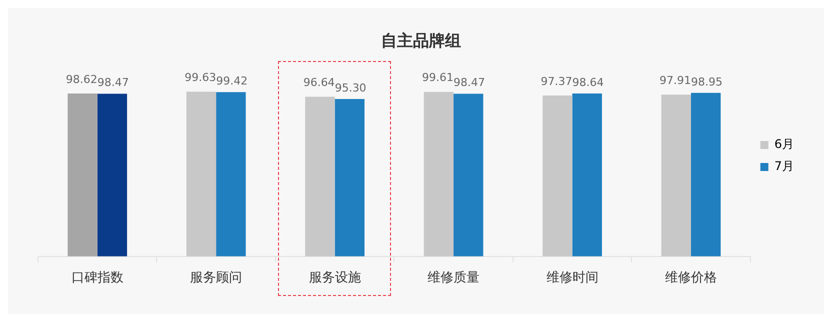  What do you see at coordinates (691, 278) in the screenshot?
I see `x-tick-label: 维修价格` at bounding box center [691, 278].